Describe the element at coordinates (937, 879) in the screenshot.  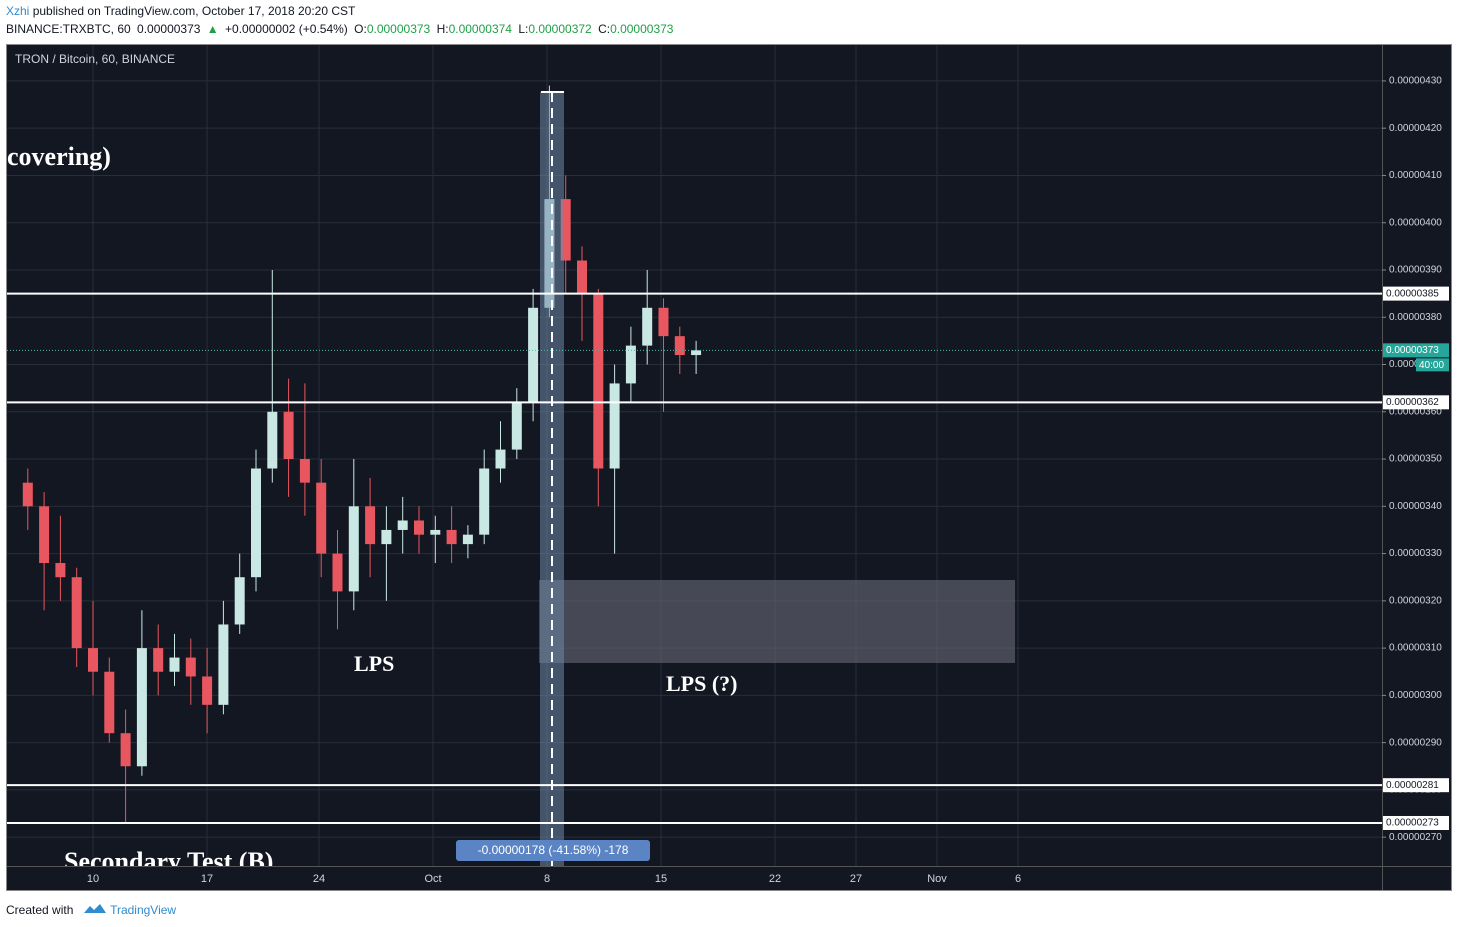
I see `x-tick-label: Nov` at that location.